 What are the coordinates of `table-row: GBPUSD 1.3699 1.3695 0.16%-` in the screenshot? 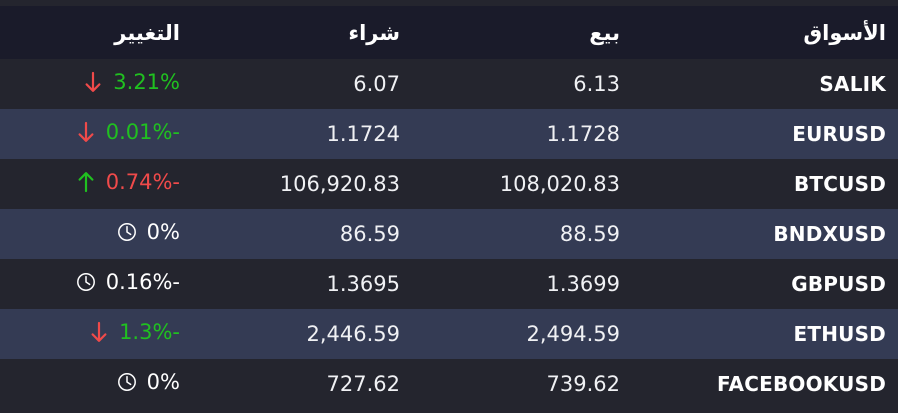 It's located at (449, 284).